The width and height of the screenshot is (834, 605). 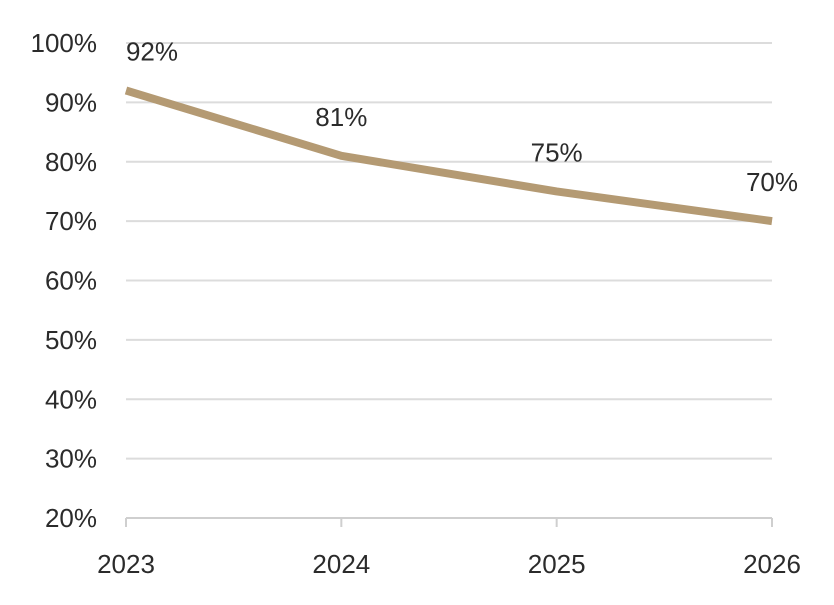 I want to click on y-axis-ticks: 20% 30% 40% 50% 60% 70% 80% 90% 100%, so click(x=64, y=280).